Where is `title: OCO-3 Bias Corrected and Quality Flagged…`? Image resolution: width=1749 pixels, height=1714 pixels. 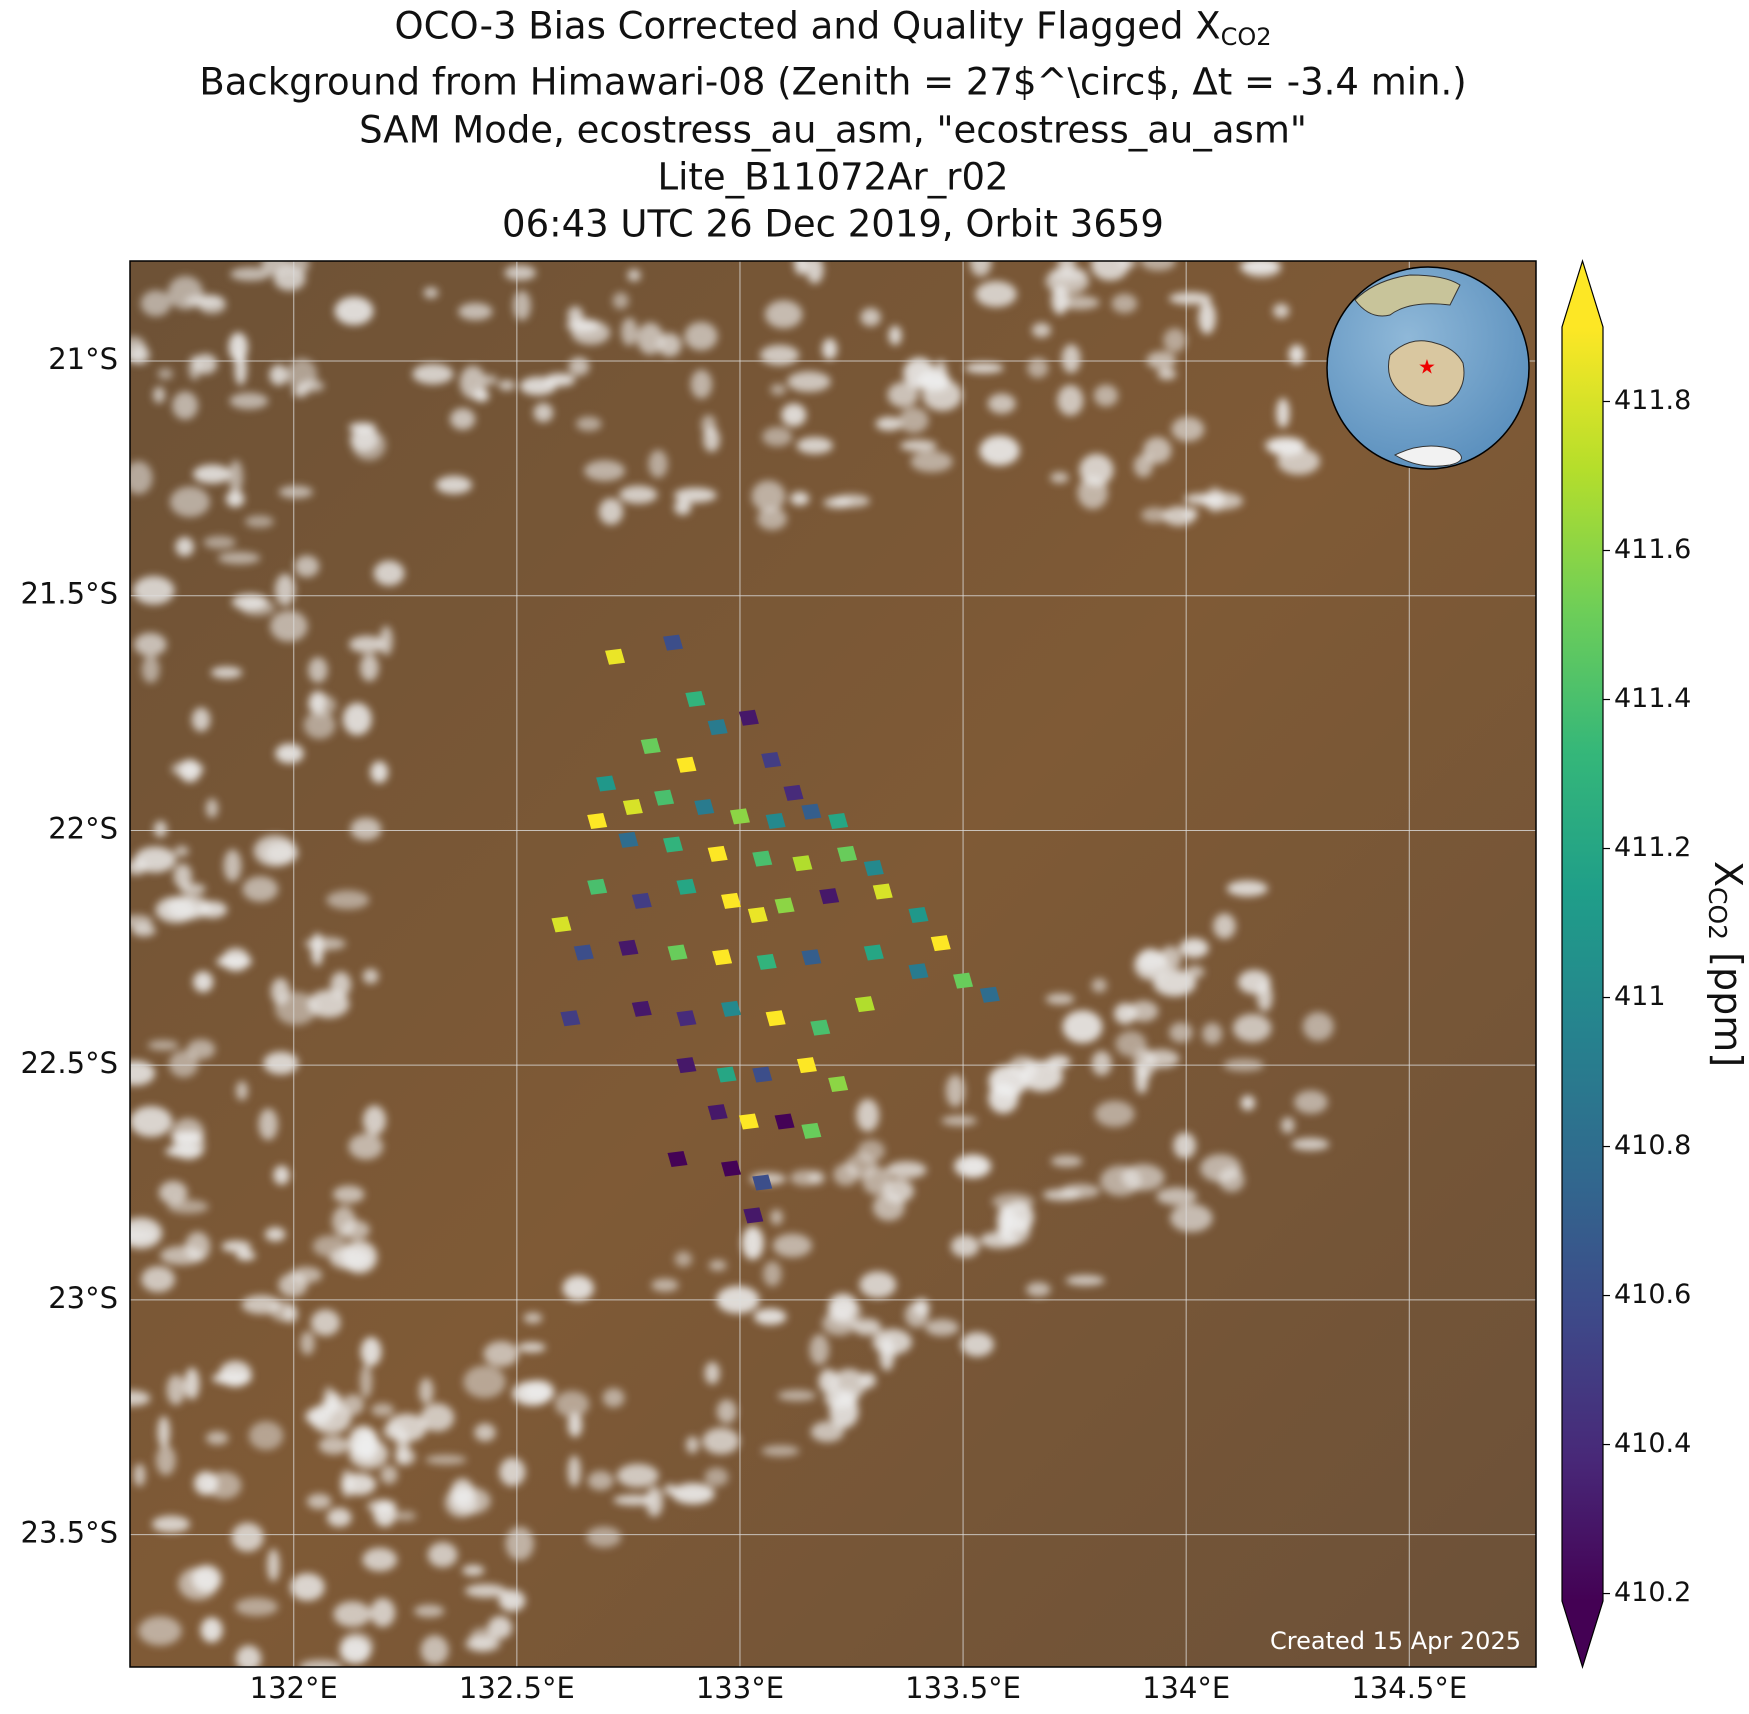 title: OCO-3 Bias Corrected and Quality Flagged… is located at coordinates (832, 125).